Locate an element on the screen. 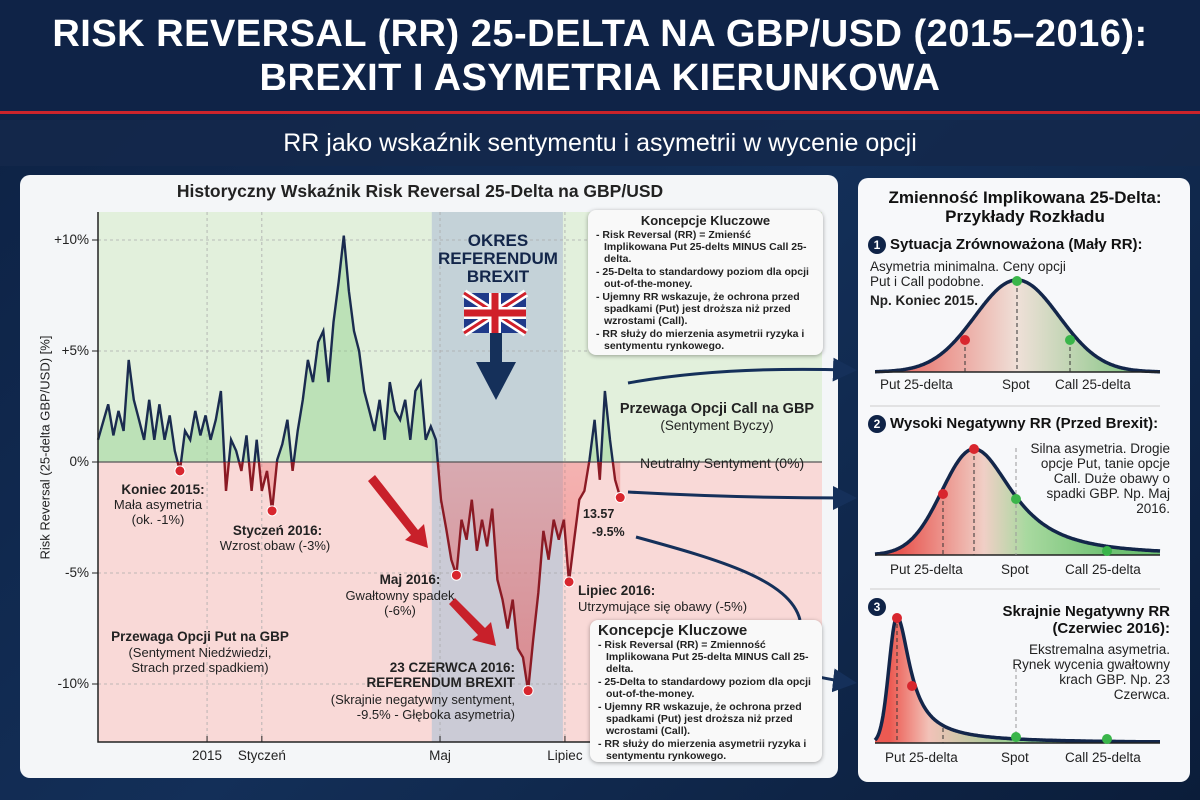 Image resolution: width=1200 pixels, height=800 pixels. scenario-title: Sytuacja Zrównoważona (Mały RR): is located at coordinates (1016, 244).